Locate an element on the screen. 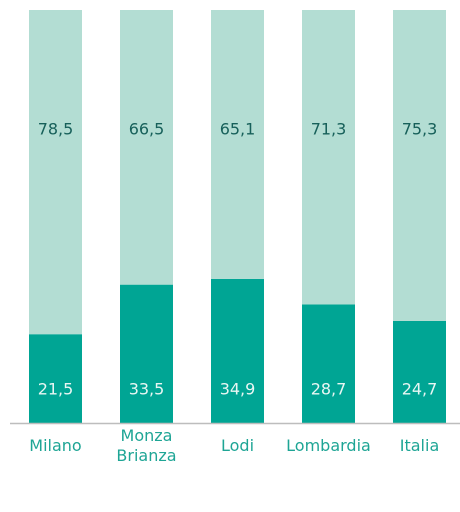 This screenshot has width=460, height=512. x-tick-label: Monza Brianza is located at coordinates (146, 445).